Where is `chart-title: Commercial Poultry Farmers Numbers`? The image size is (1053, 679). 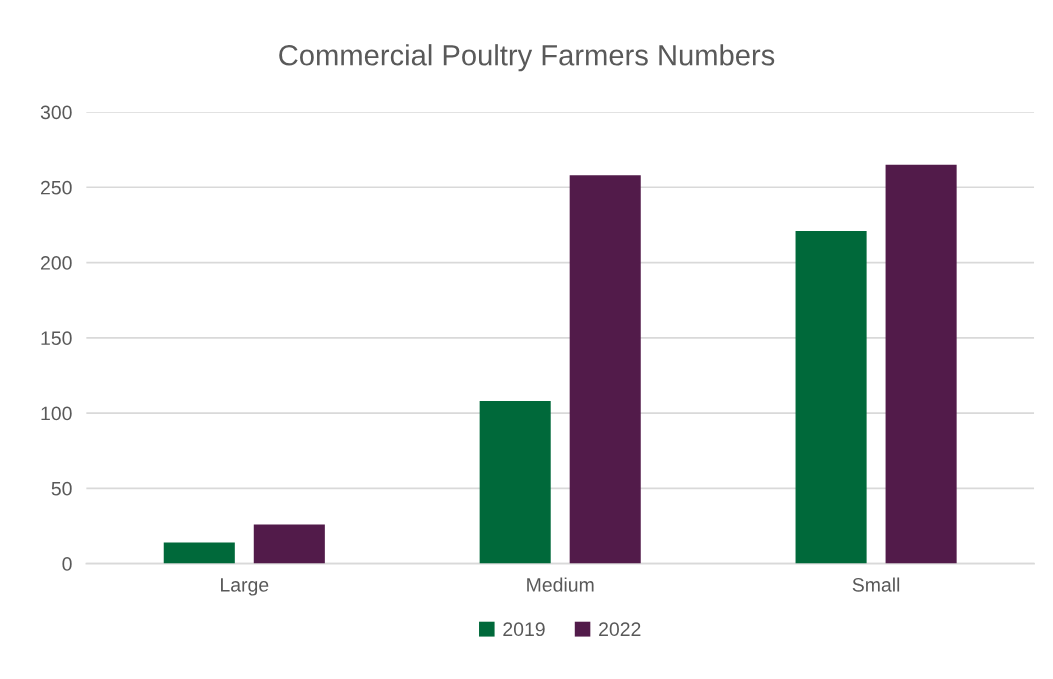 chart-title: Commercial Poultry Farmers Numbers is located at coordinates (527, 58).